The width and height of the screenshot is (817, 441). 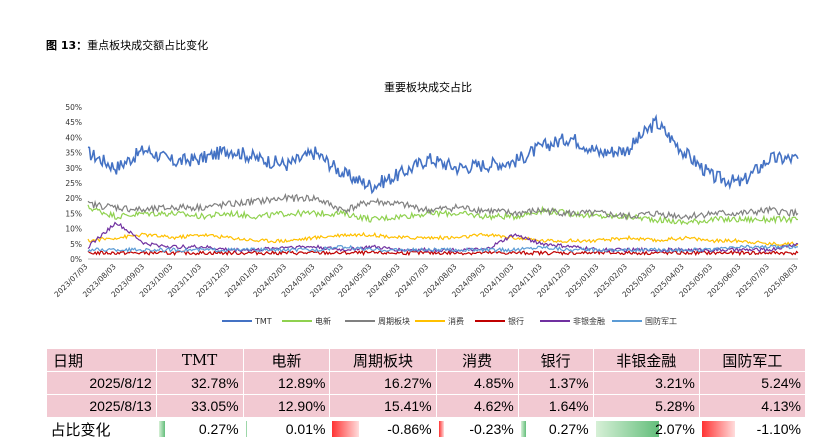 What do you see at coordinates (589, 321) in the screenshot?
I see `legend-label: 非银金融` at bounding box center [589, 321].